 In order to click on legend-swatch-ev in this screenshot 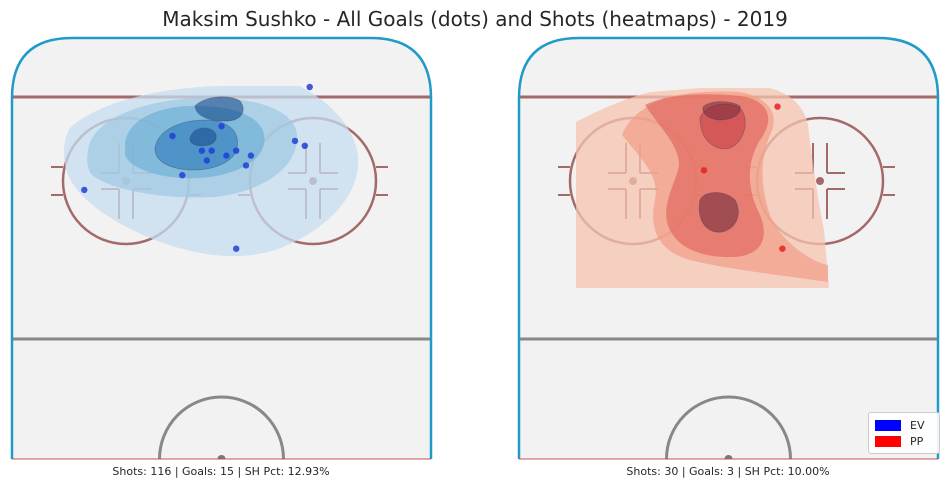, I will do `click(888, 425)`.